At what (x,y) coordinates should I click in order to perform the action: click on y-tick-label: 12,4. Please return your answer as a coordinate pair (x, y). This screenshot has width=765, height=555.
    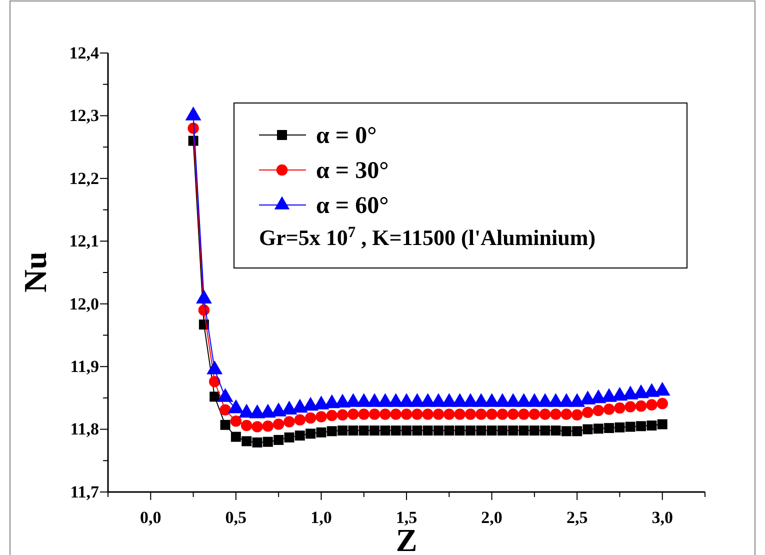
    Looking at the image, I should click on (84, 52).